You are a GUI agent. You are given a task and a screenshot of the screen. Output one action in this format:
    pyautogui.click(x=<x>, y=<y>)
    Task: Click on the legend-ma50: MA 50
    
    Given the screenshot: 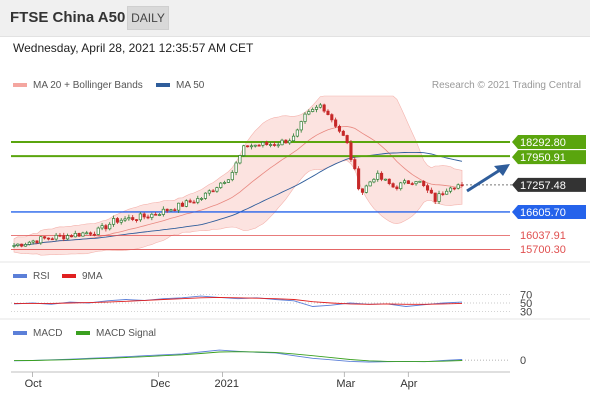 What is the action you would take?
    pyautogui.click(x=180, y=85)
    